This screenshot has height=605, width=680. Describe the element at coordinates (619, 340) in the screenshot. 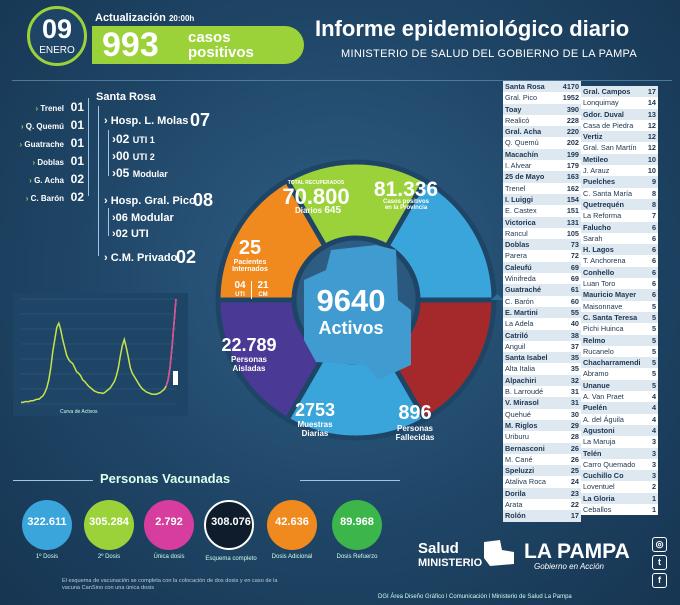

I see `table-row: Relmo 5` at that location.